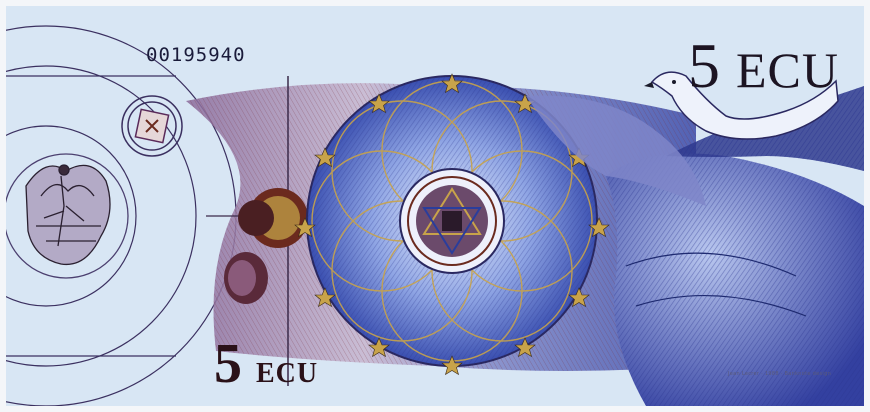 The width and height of the screenshot is (870, 412). I want to click on denomination-top-value: 5, so click(704, 65).